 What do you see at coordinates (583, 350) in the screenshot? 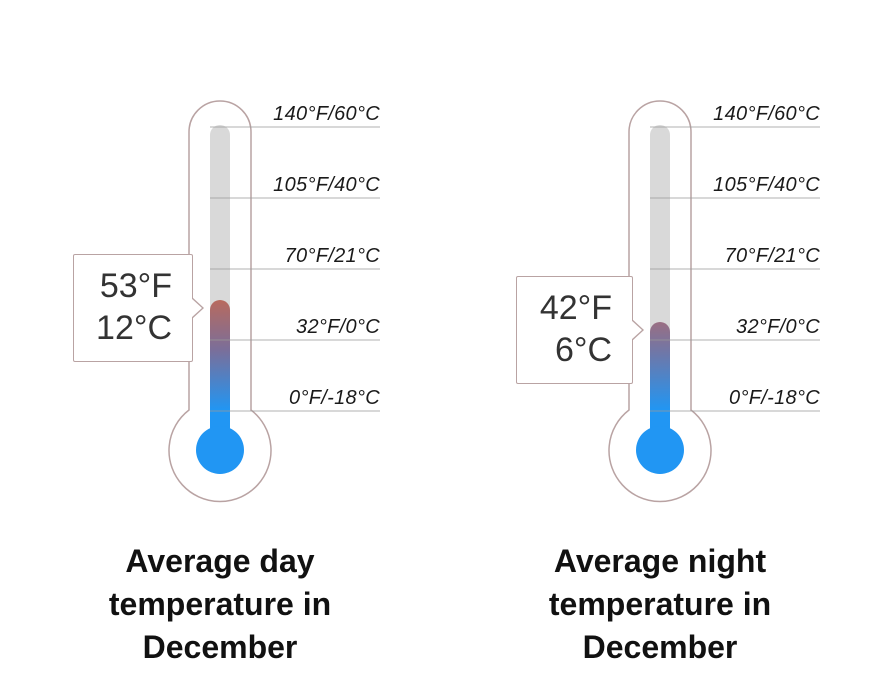
I see `night-value-celsius: 6°C` at bounding box center [583, 350].